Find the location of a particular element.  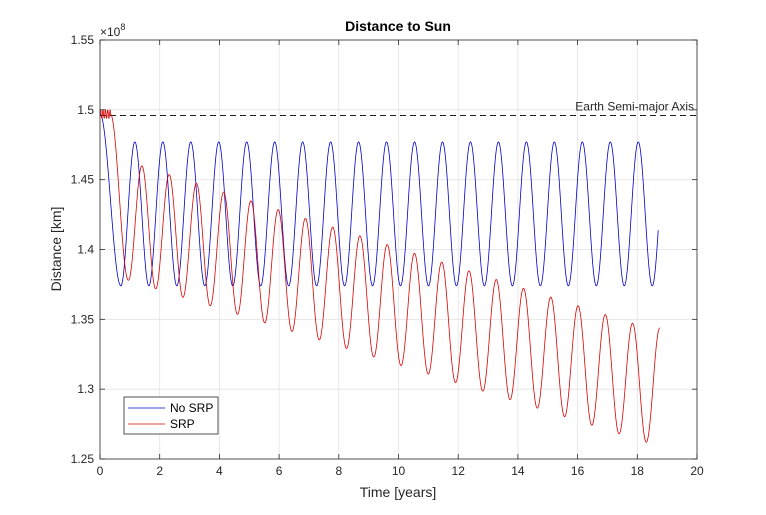

x-tick-label: 14 is located at coordinates (518, 471).